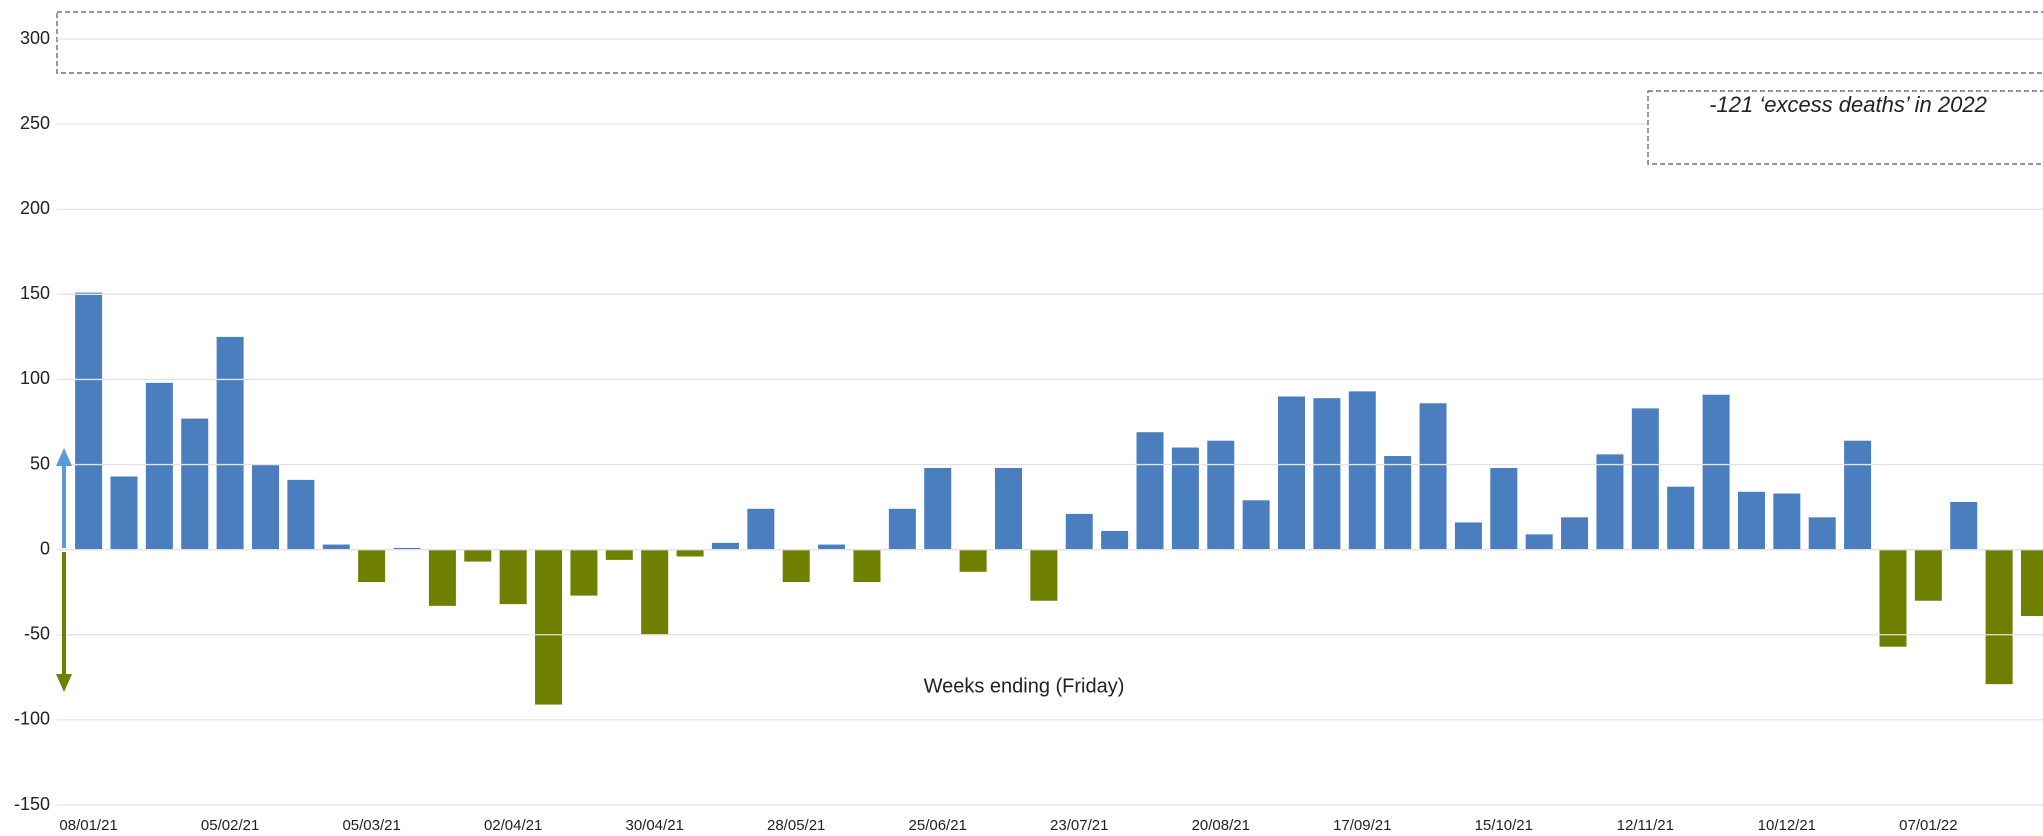 The height and width of the screenshot is (836, 2043). I want to click on y-tick-label: 50, so click(40, 463).